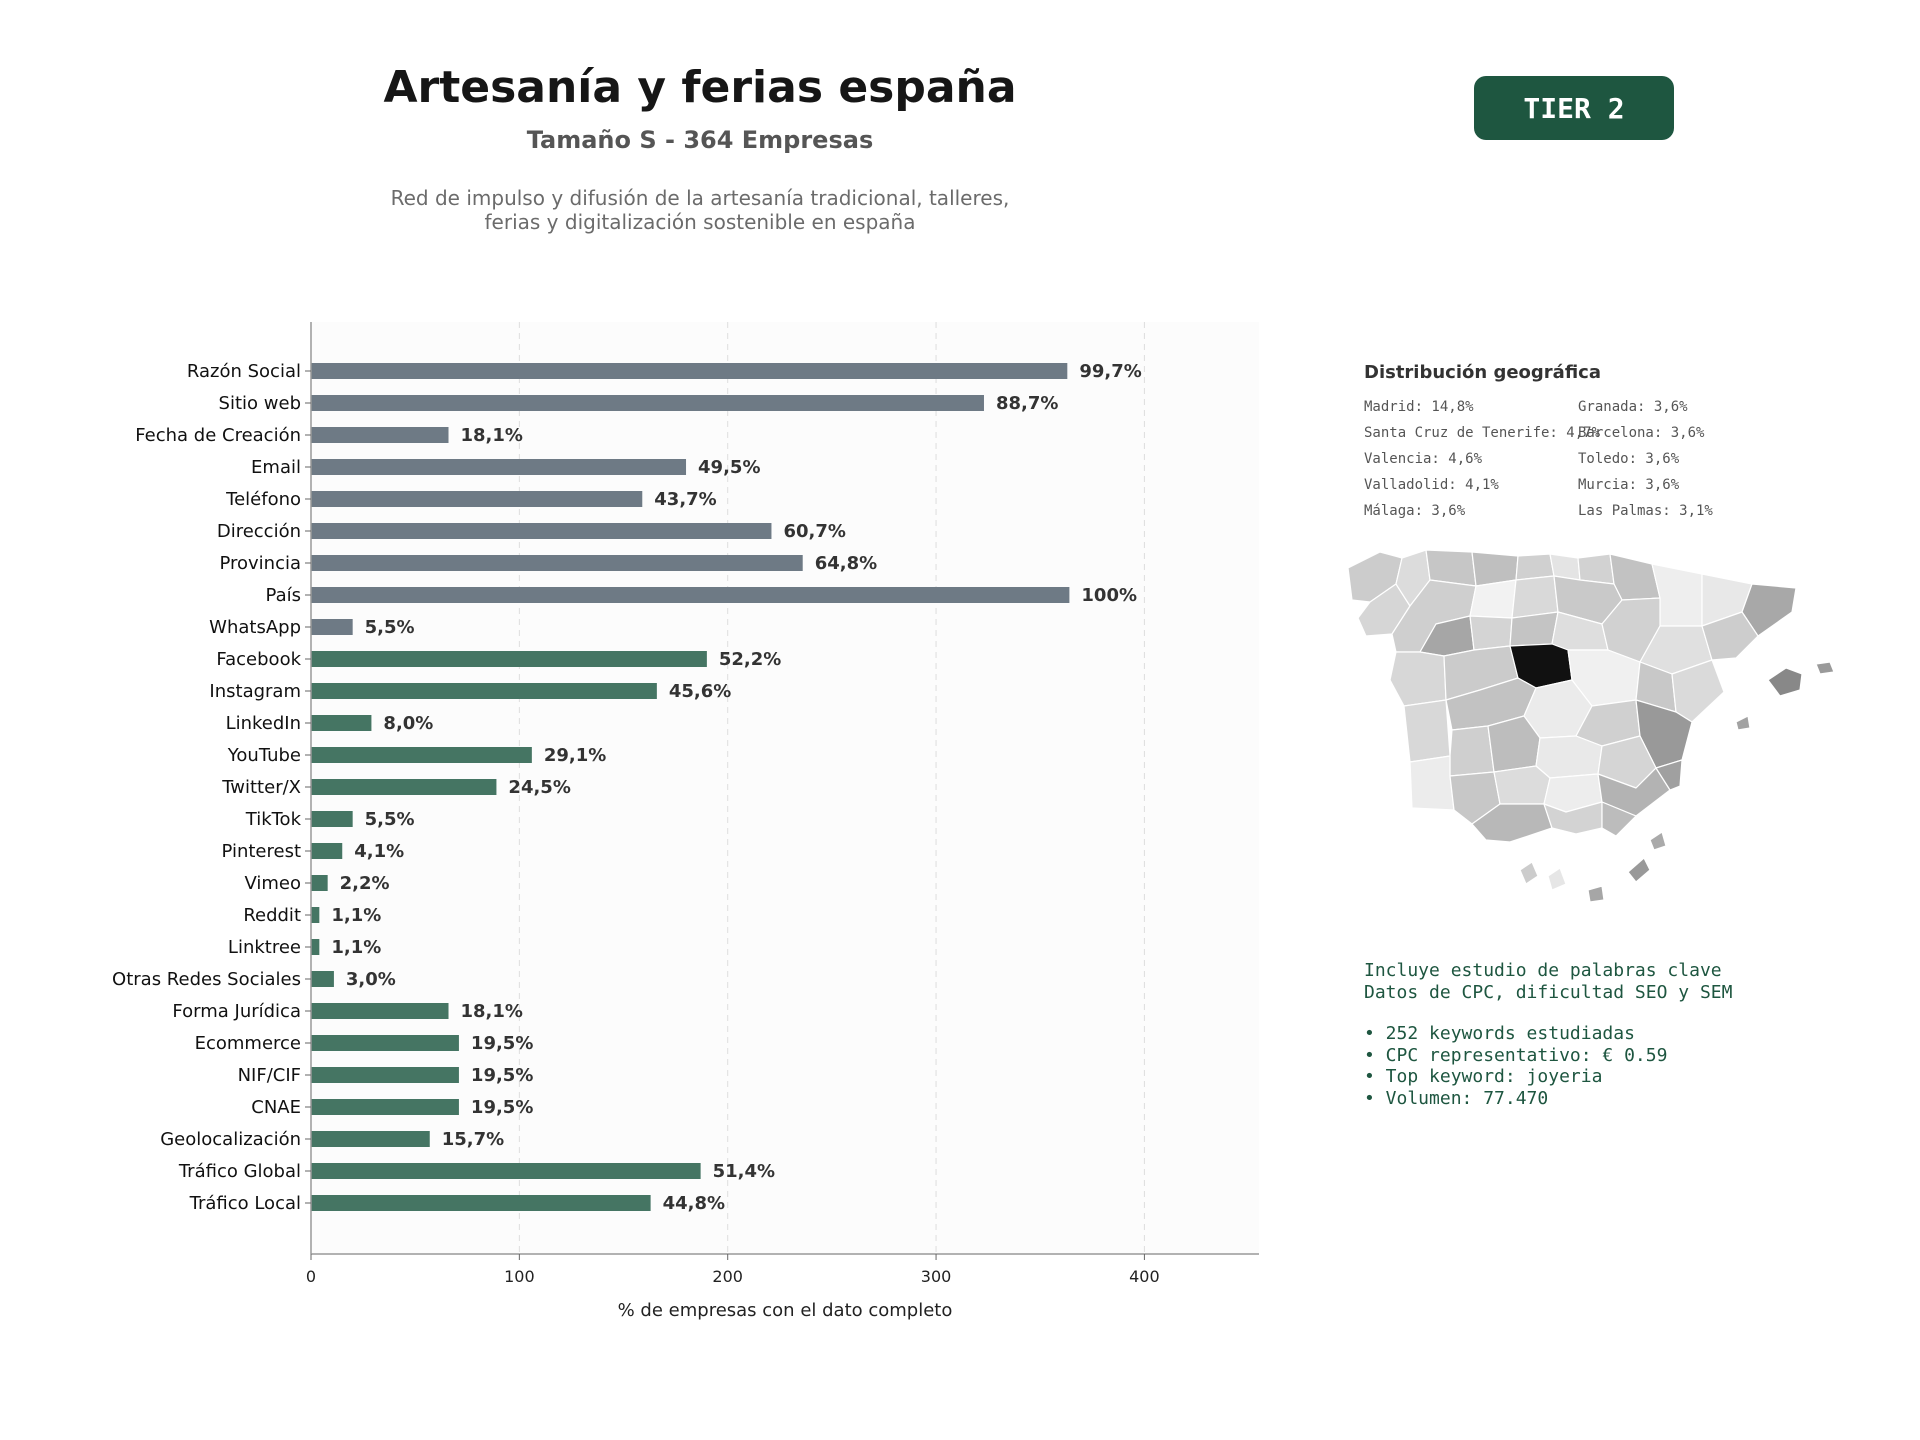 The image size is (1920, 1440). I want to click on category-label: Instagram, so click(255, 691).